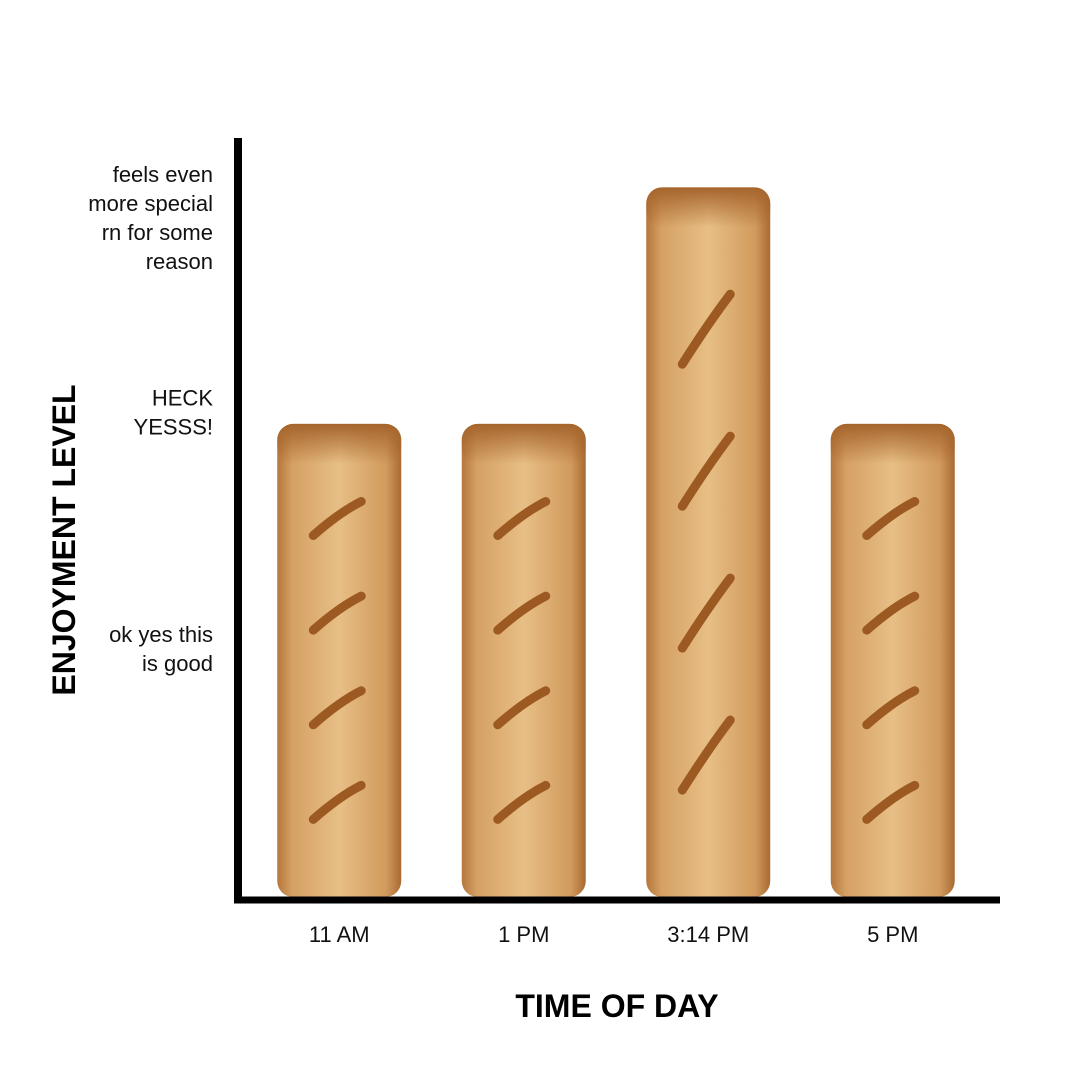  I want to click on y-tick-label: feels even more special rn for some reason, so click(150, 218).